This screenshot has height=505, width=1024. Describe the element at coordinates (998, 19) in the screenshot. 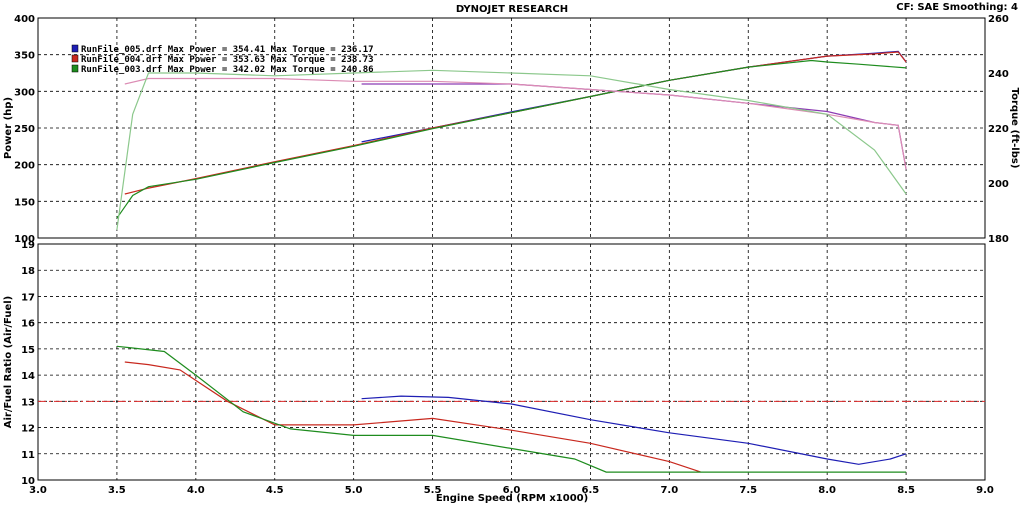

I see `torque-tick-label: 260` at that location.